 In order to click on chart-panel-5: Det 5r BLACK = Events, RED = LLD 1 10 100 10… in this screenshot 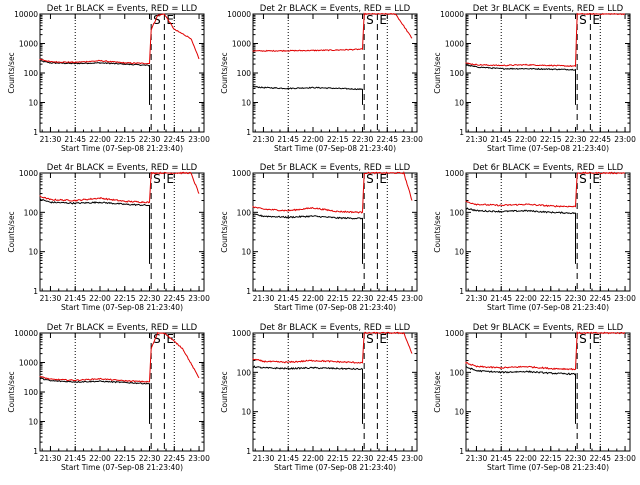, I will do `click(321, 237)`.